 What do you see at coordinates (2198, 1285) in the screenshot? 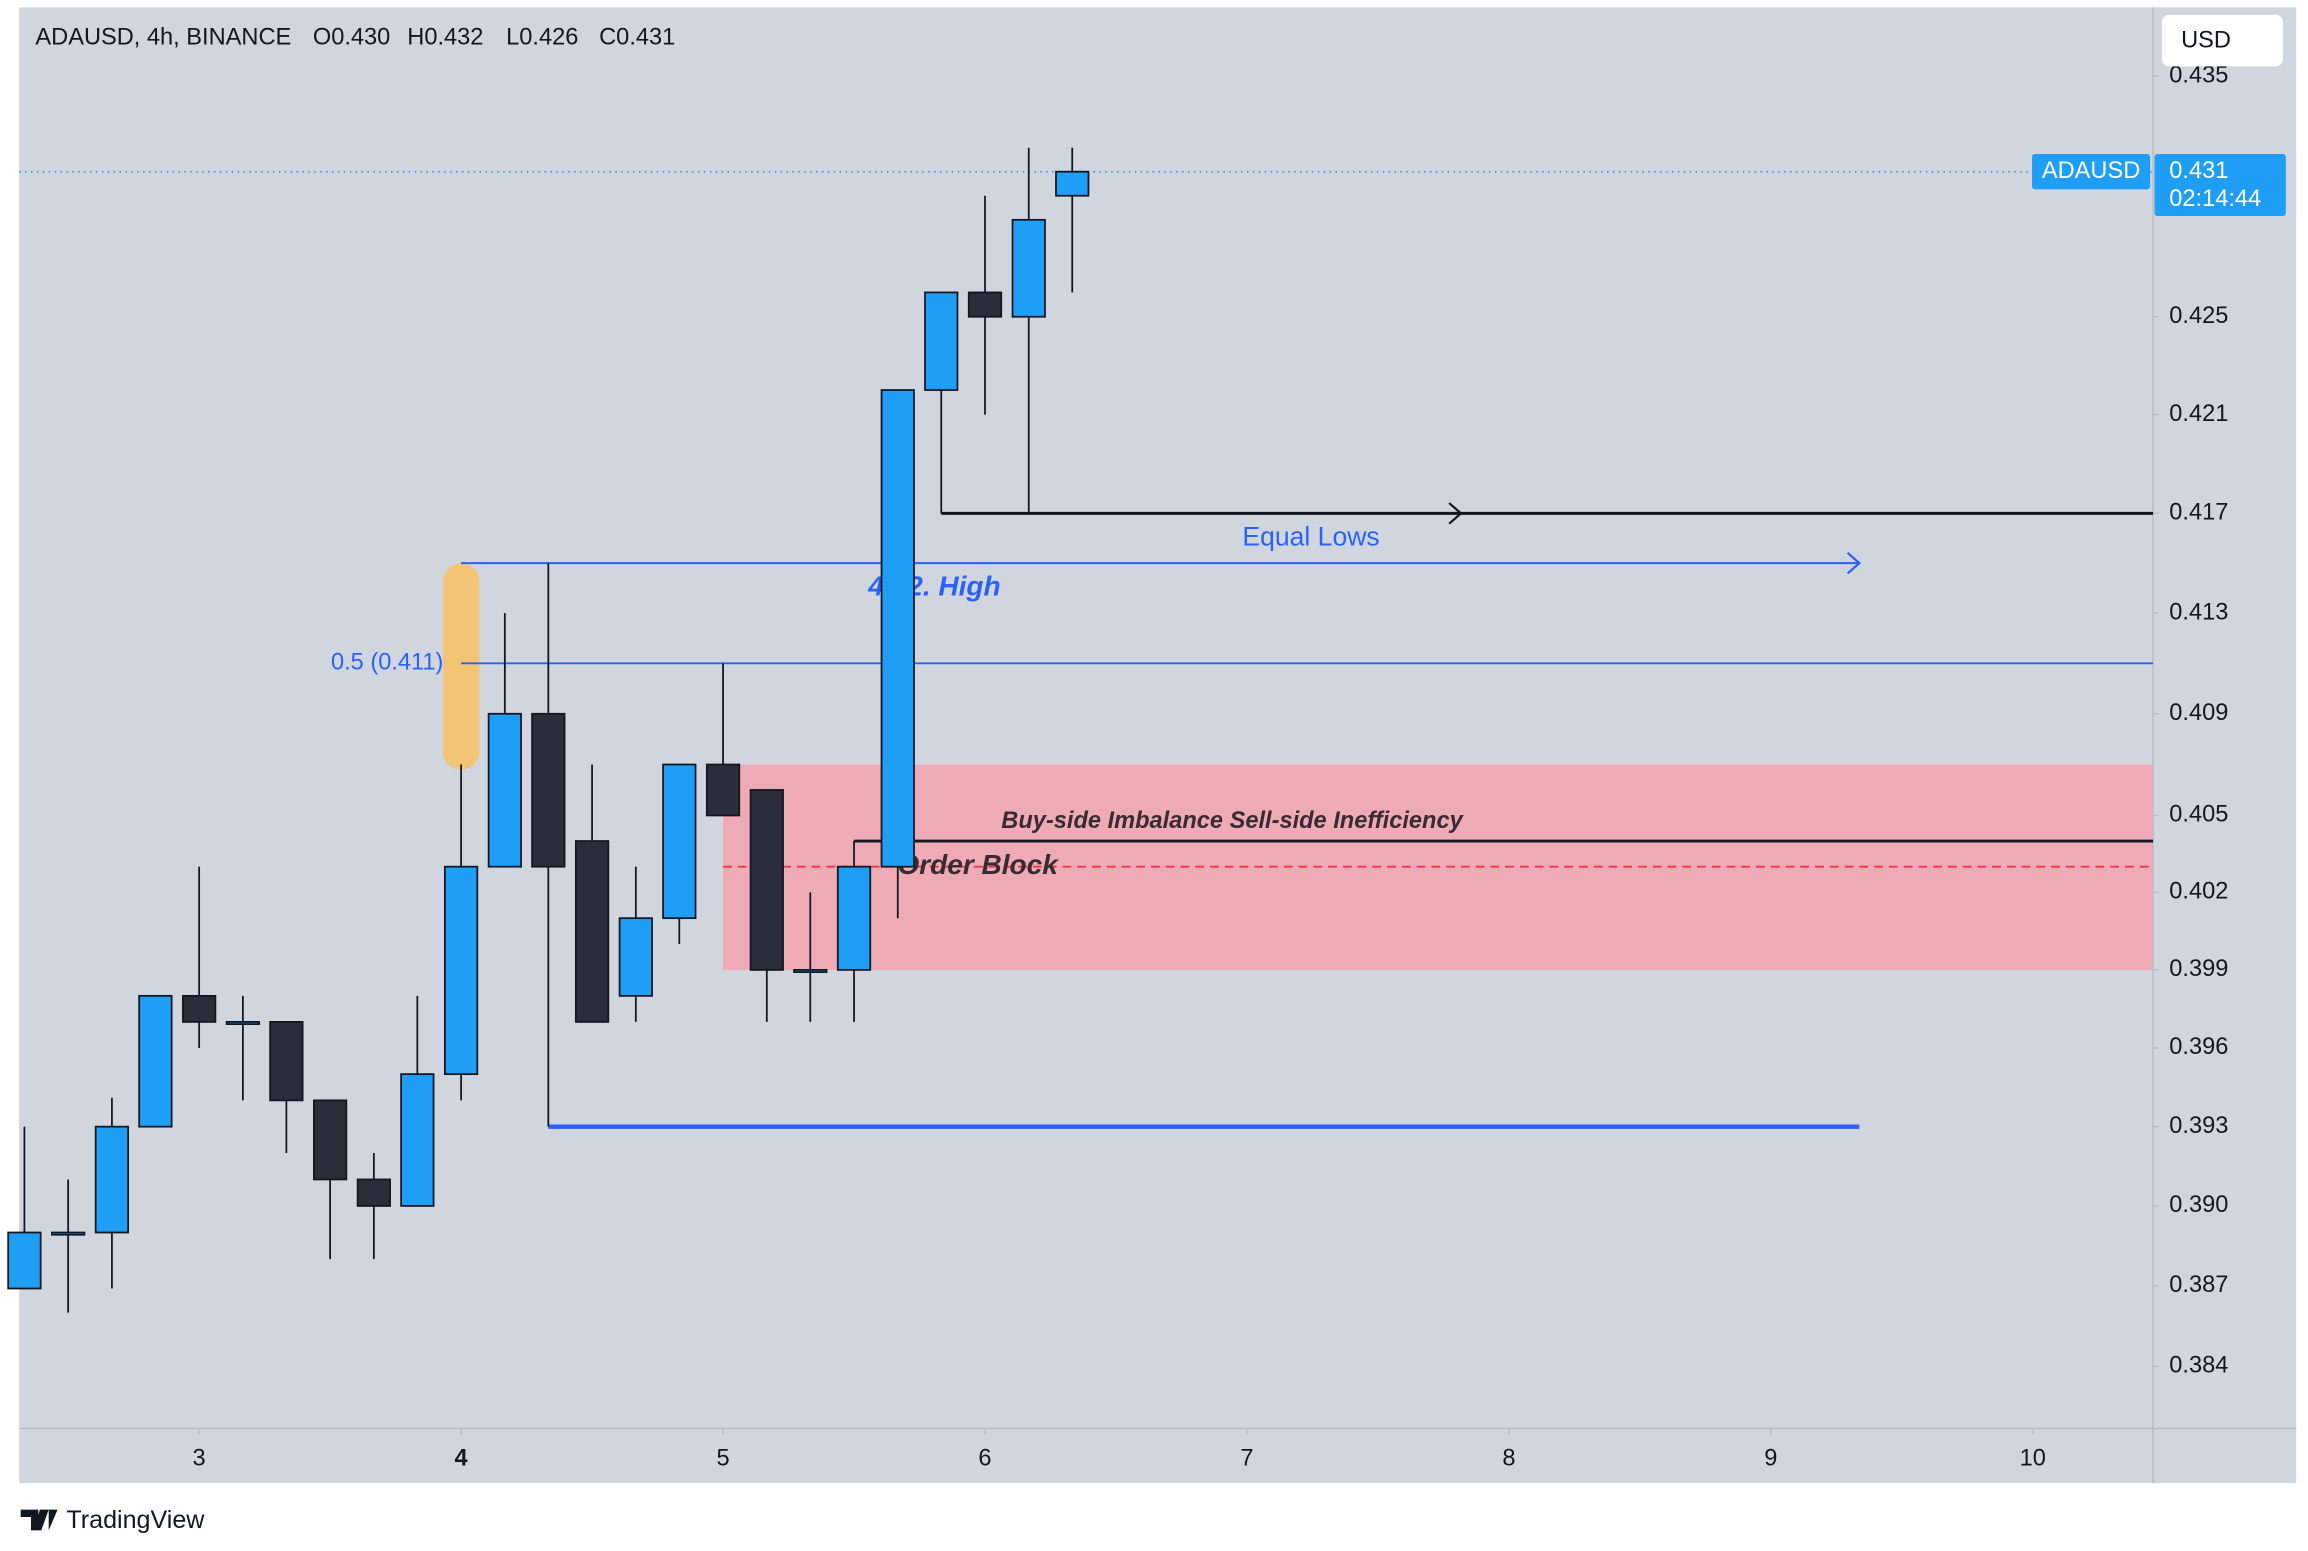
I see `y-tick-label: 0.387` at bounding box center [2198, 1285].